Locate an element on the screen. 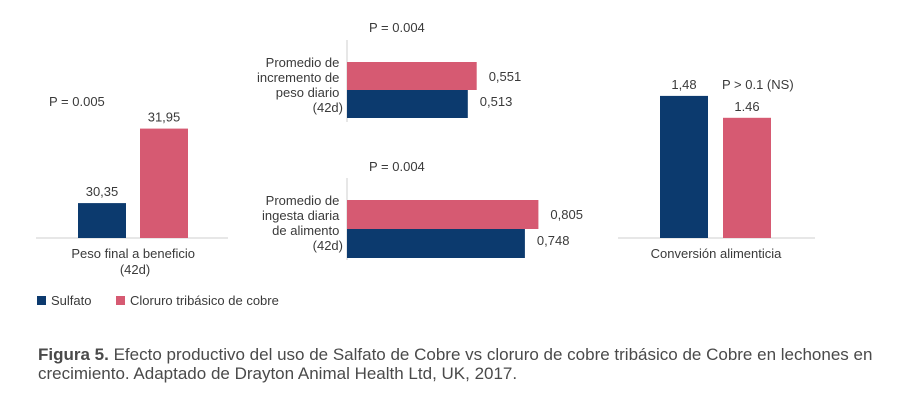 This screenshot has width=900, height=404. legend-label-sulfato: Sulfato is located at coordinates (71, 300).